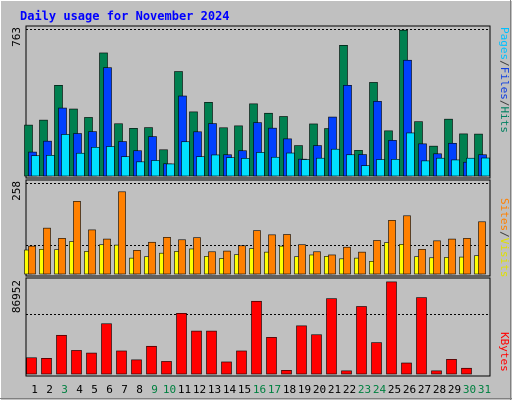 Image resolution: width=512 pixels, height=400 pixels. What do you see at coordinates (424, 389) in the screenshot?
I see `day-label: 27` at bounding box center [424, 389].